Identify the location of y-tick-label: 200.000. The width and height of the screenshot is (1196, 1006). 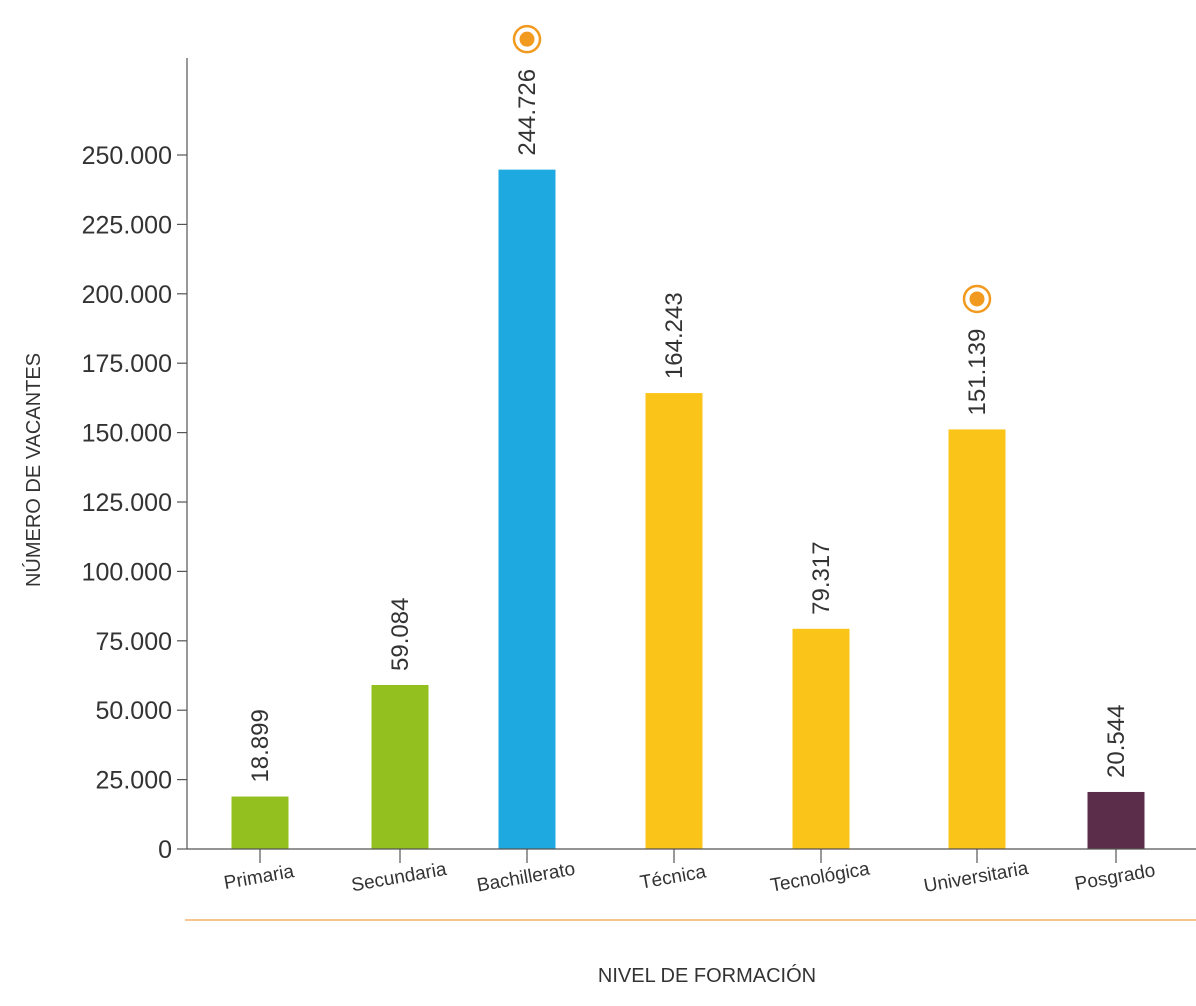
(127, 295).